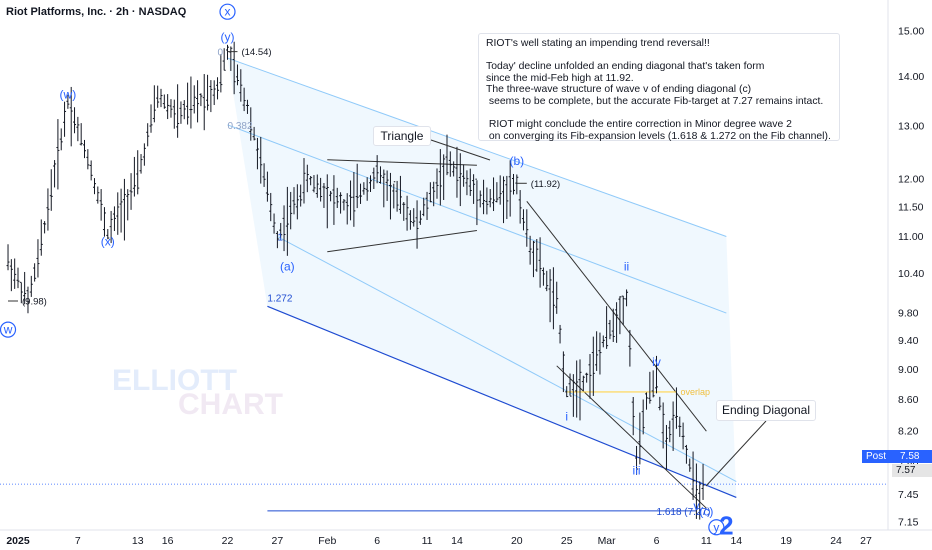 The height and width of the screenshot is (550, 932). Describe the element at coordinates (911, 208) in the screenshot. I see `y-tick-label: 11.50` at that location.